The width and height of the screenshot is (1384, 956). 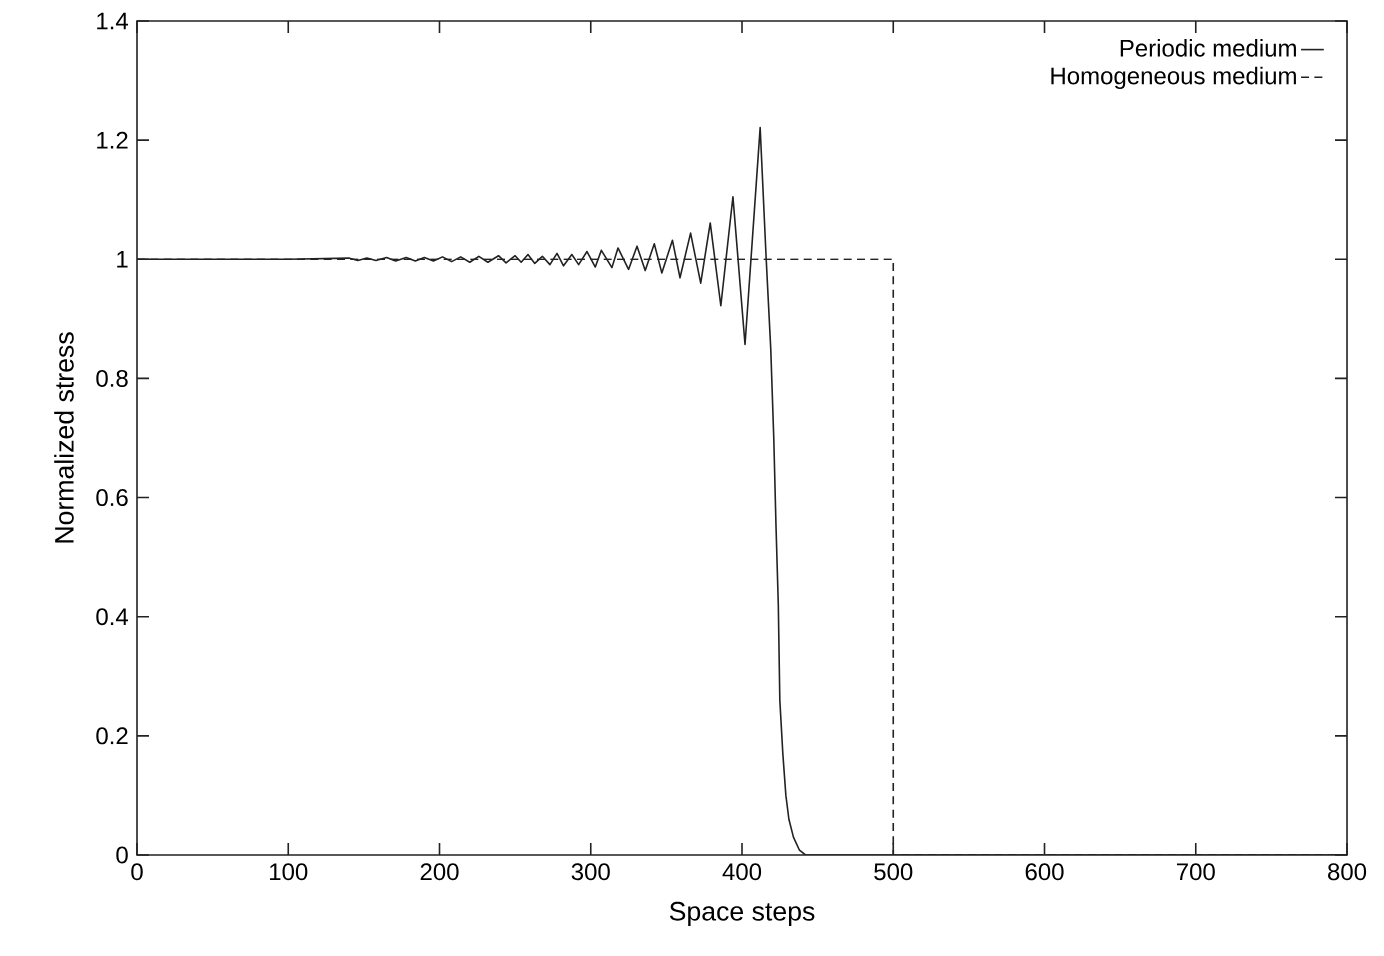 I want to click on x-tick-label: 800, so click(x=1347, y=872).